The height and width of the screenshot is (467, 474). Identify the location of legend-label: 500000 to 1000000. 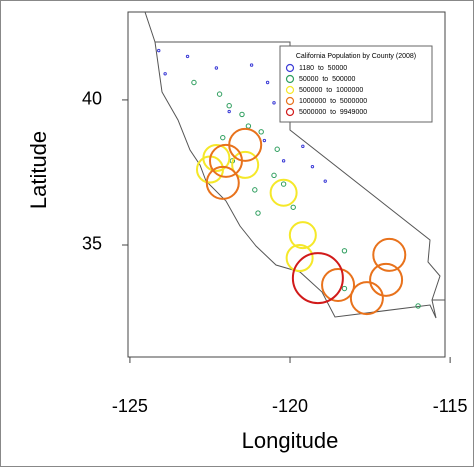
(331, 90).